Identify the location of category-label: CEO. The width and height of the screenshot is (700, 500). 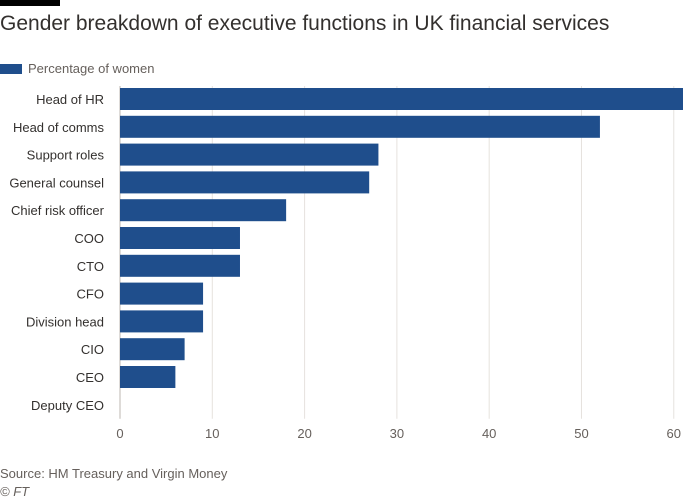
(90, 377).